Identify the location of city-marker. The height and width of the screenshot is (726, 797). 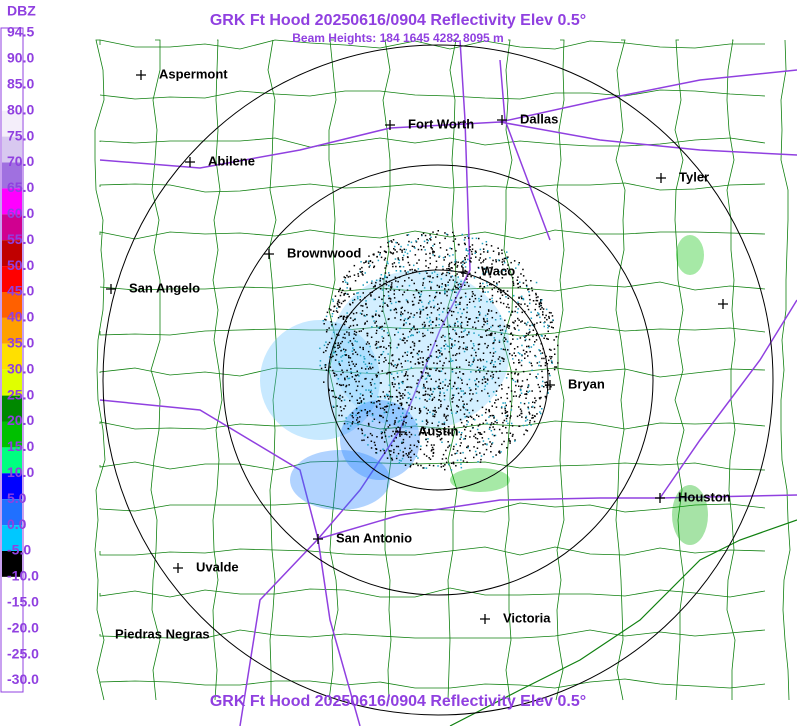
(269, 254).